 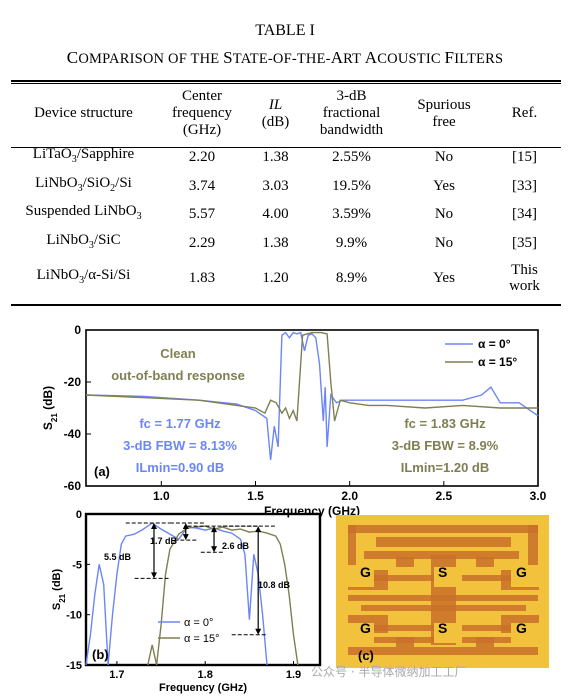 I want to click on table-row: LiTaO3/Sapphire 2.20 1.38 2.55% No [15], so click(x=286, y=157).